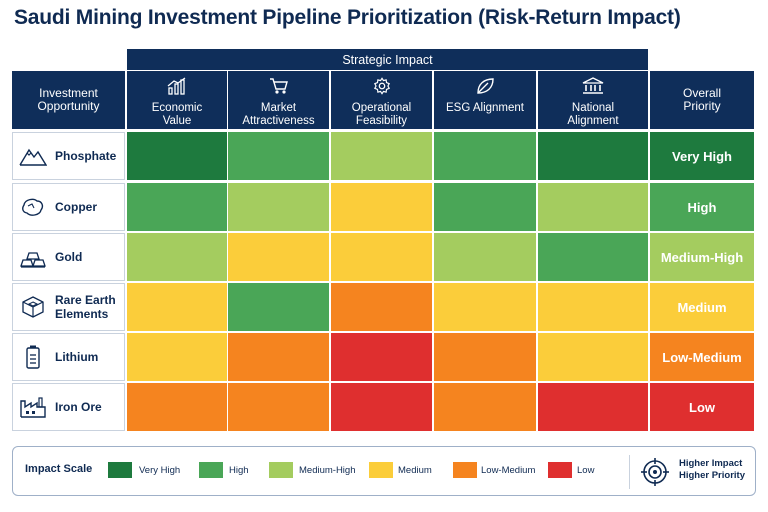  Describe the element at coordinates (485, 108) in the screenshot. I see `column-header-label: ESG Alignment` at that location.